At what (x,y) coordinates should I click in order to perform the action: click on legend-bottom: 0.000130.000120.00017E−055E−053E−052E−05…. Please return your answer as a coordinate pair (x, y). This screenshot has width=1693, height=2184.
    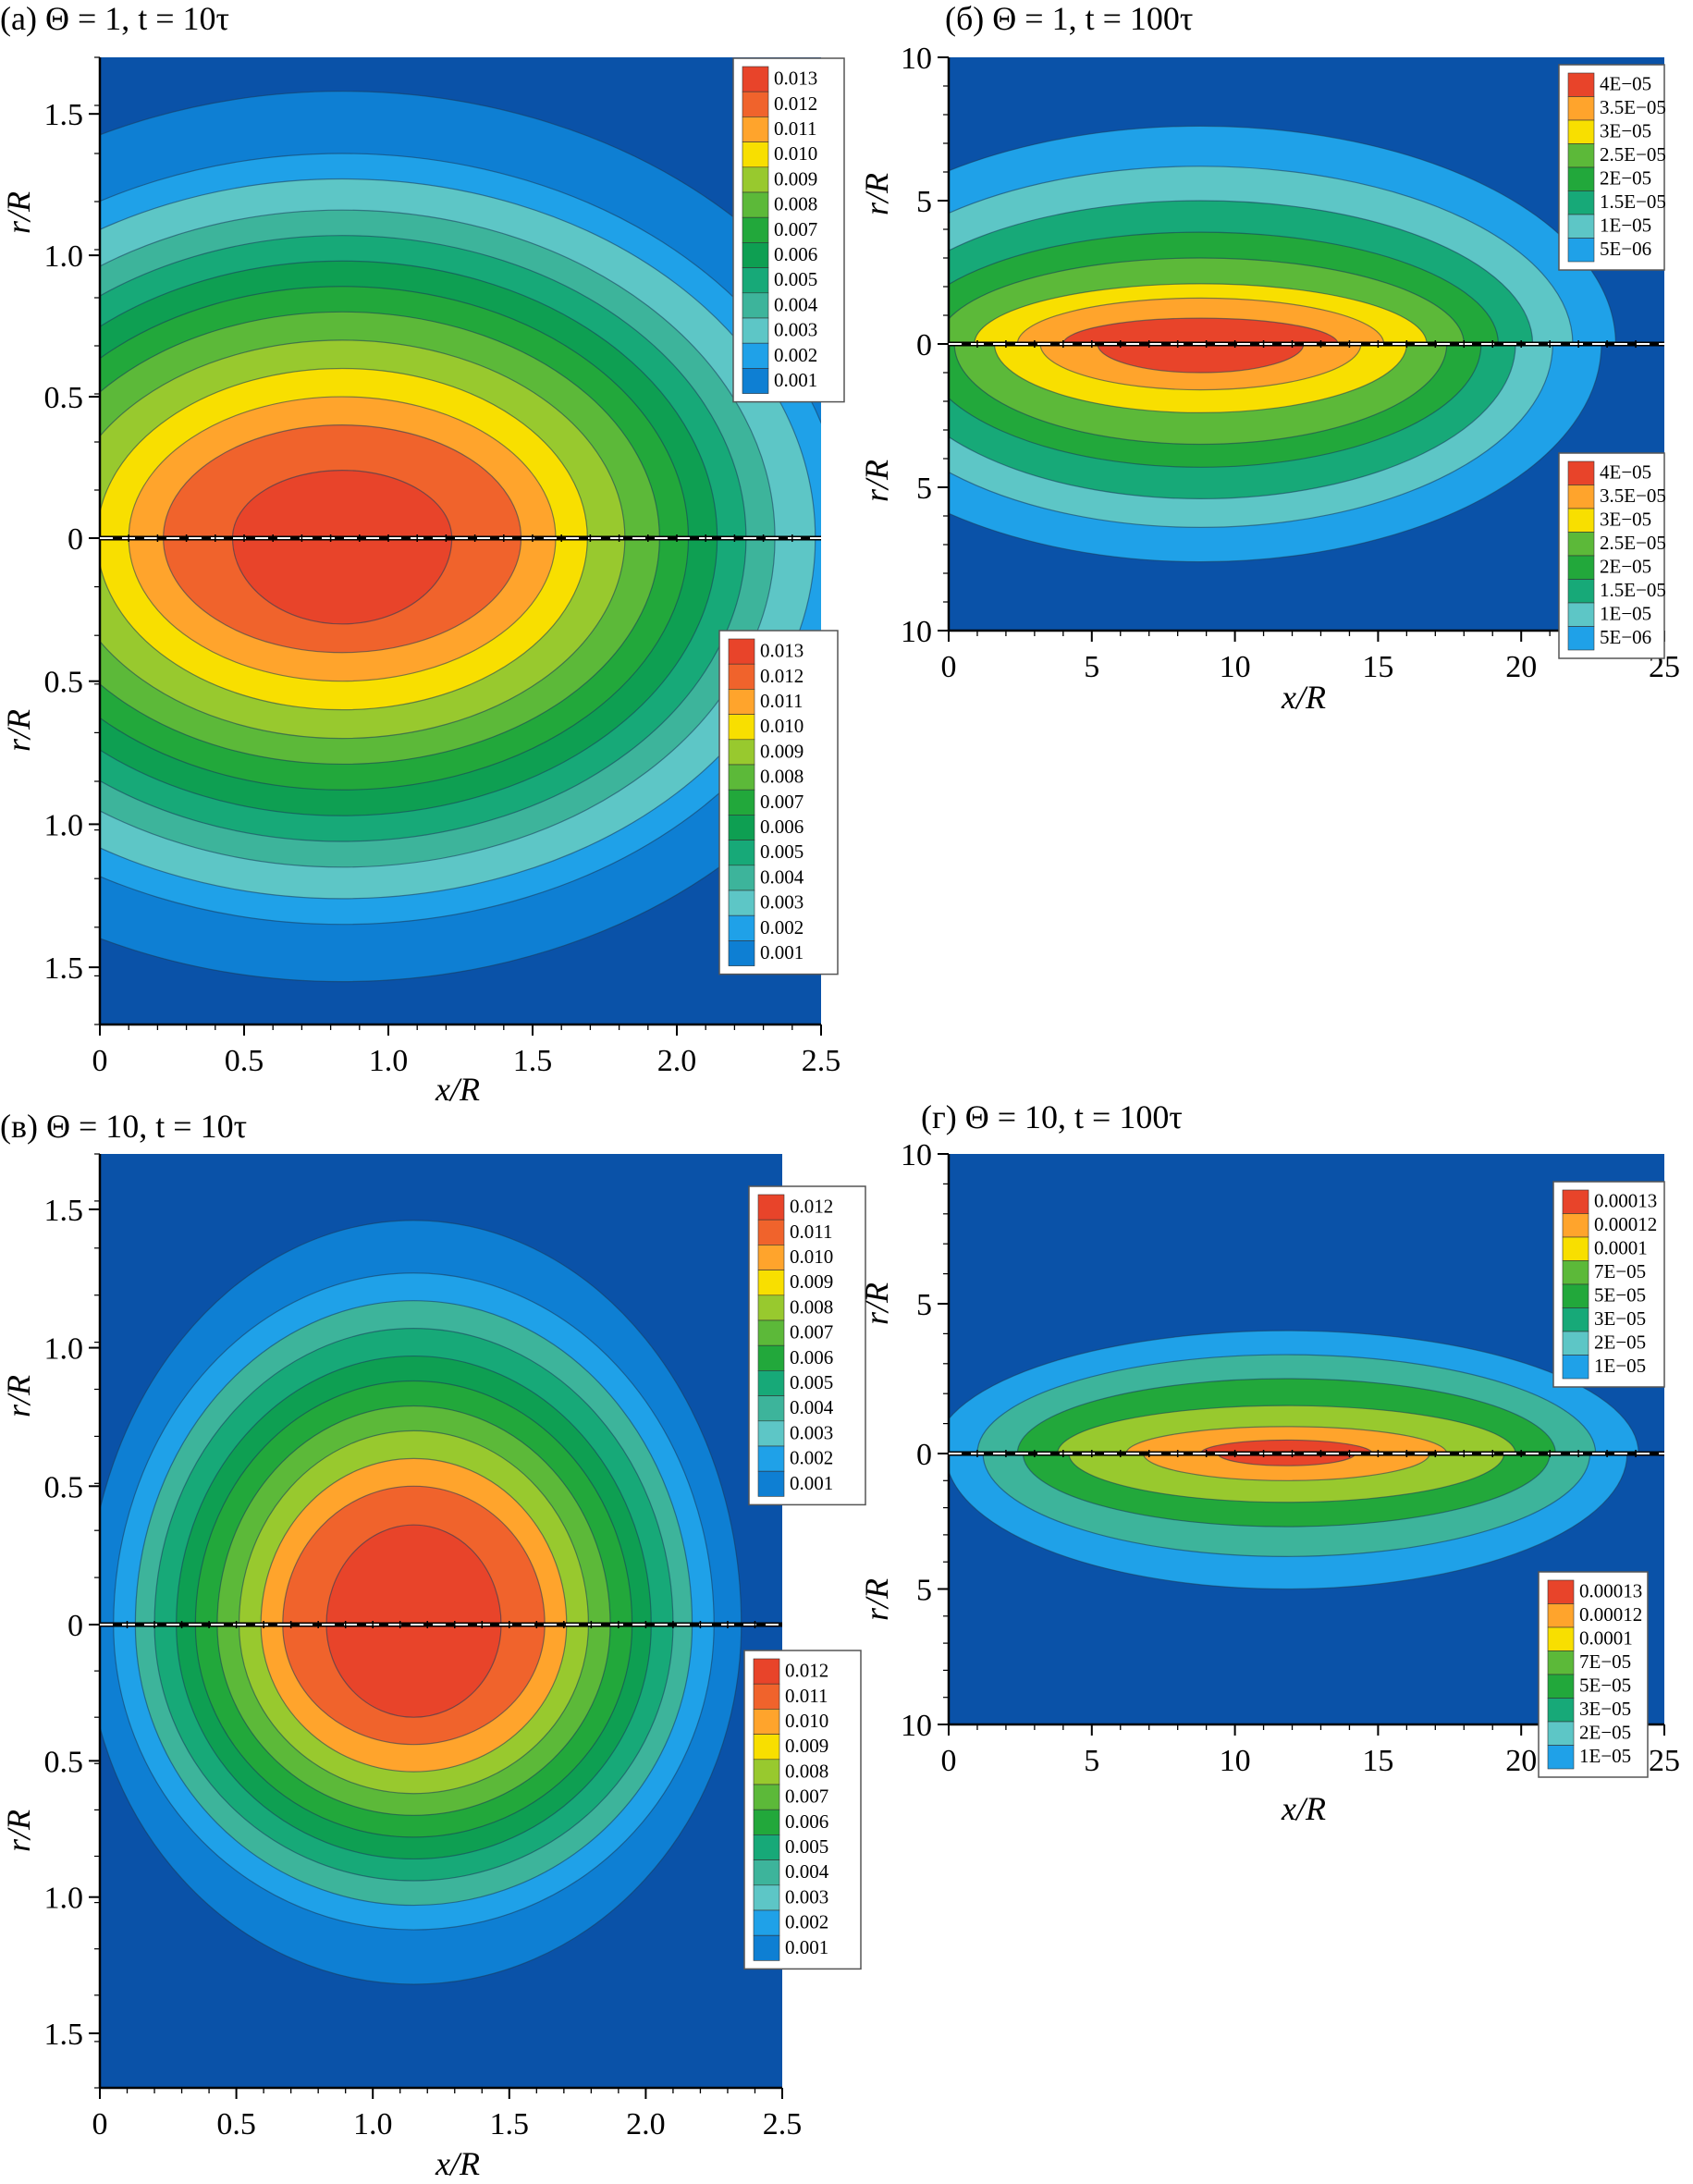
    Looking at the image, I should click on (1594, 1674).